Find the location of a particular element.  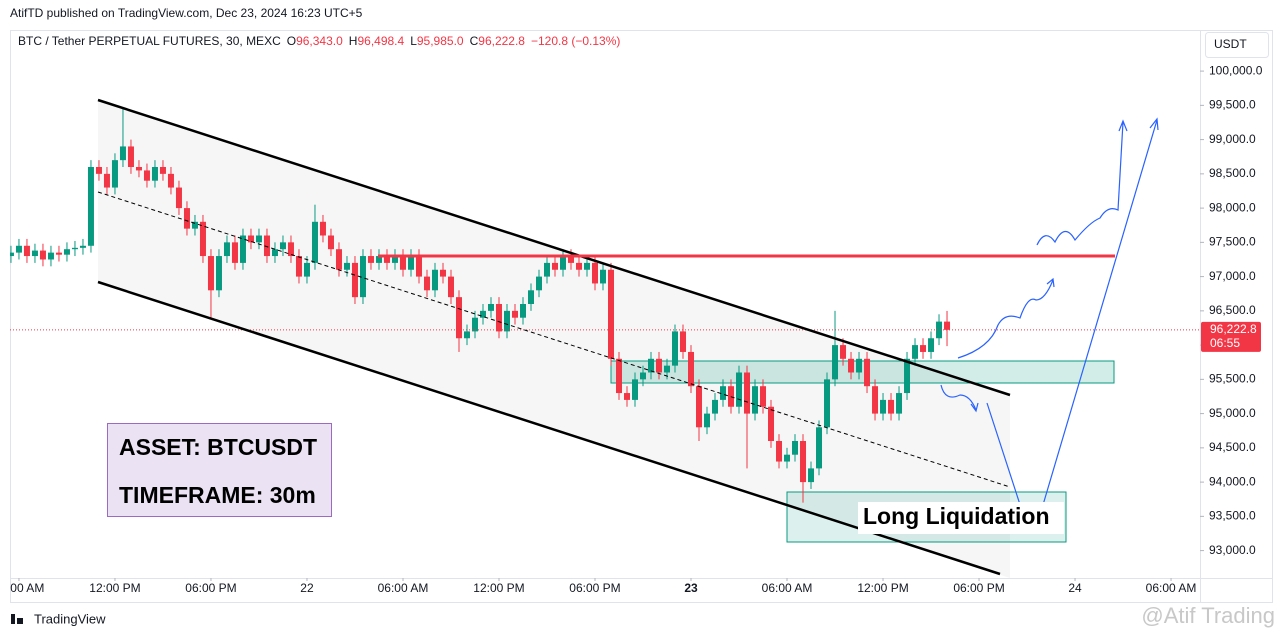

ohlc-key: L is located at coordinates (413, 41).